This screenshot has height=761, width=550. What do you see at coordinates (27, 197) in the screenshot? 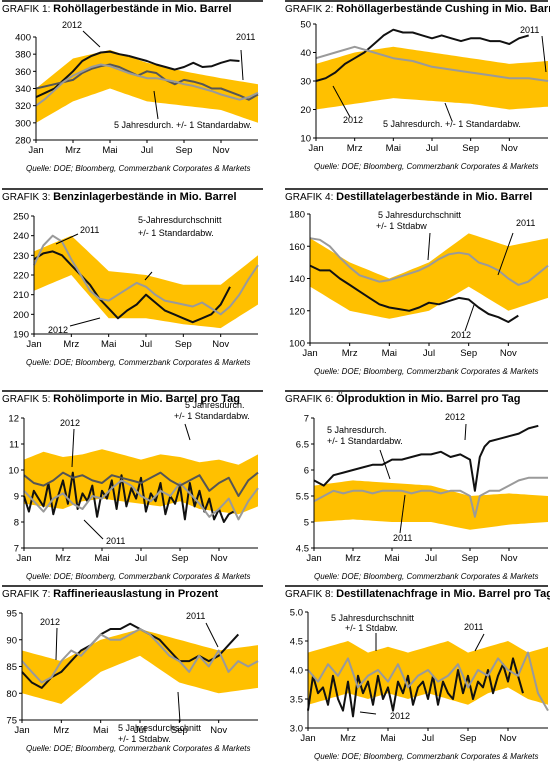
I see `chart-title-prefix: GRAFIK 3:` at bounding box center [27, 197].